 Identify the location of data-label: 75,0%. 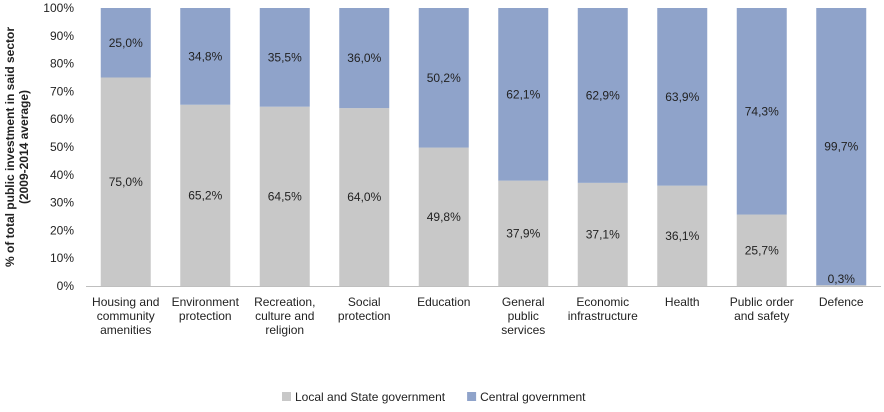
(126, 182).